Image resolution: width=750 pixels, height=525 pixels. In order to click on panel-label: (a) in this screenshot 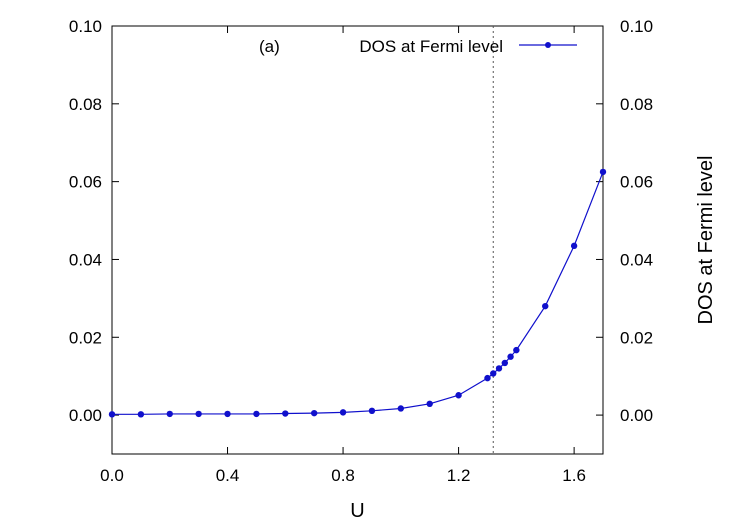, I will do `click(269, 46)`.